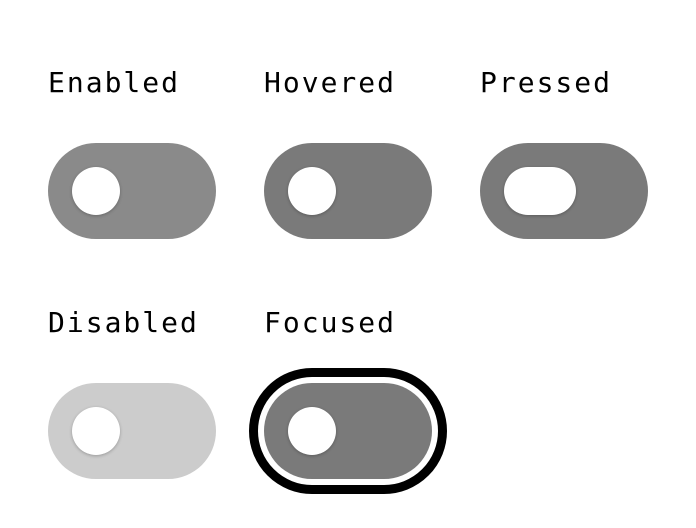 The width and height of the screenshot is (696, 528). What do you see at coordinates (132, 191) in the screenshot?
I see `switch-enabled` at bounding box center [132, 191].